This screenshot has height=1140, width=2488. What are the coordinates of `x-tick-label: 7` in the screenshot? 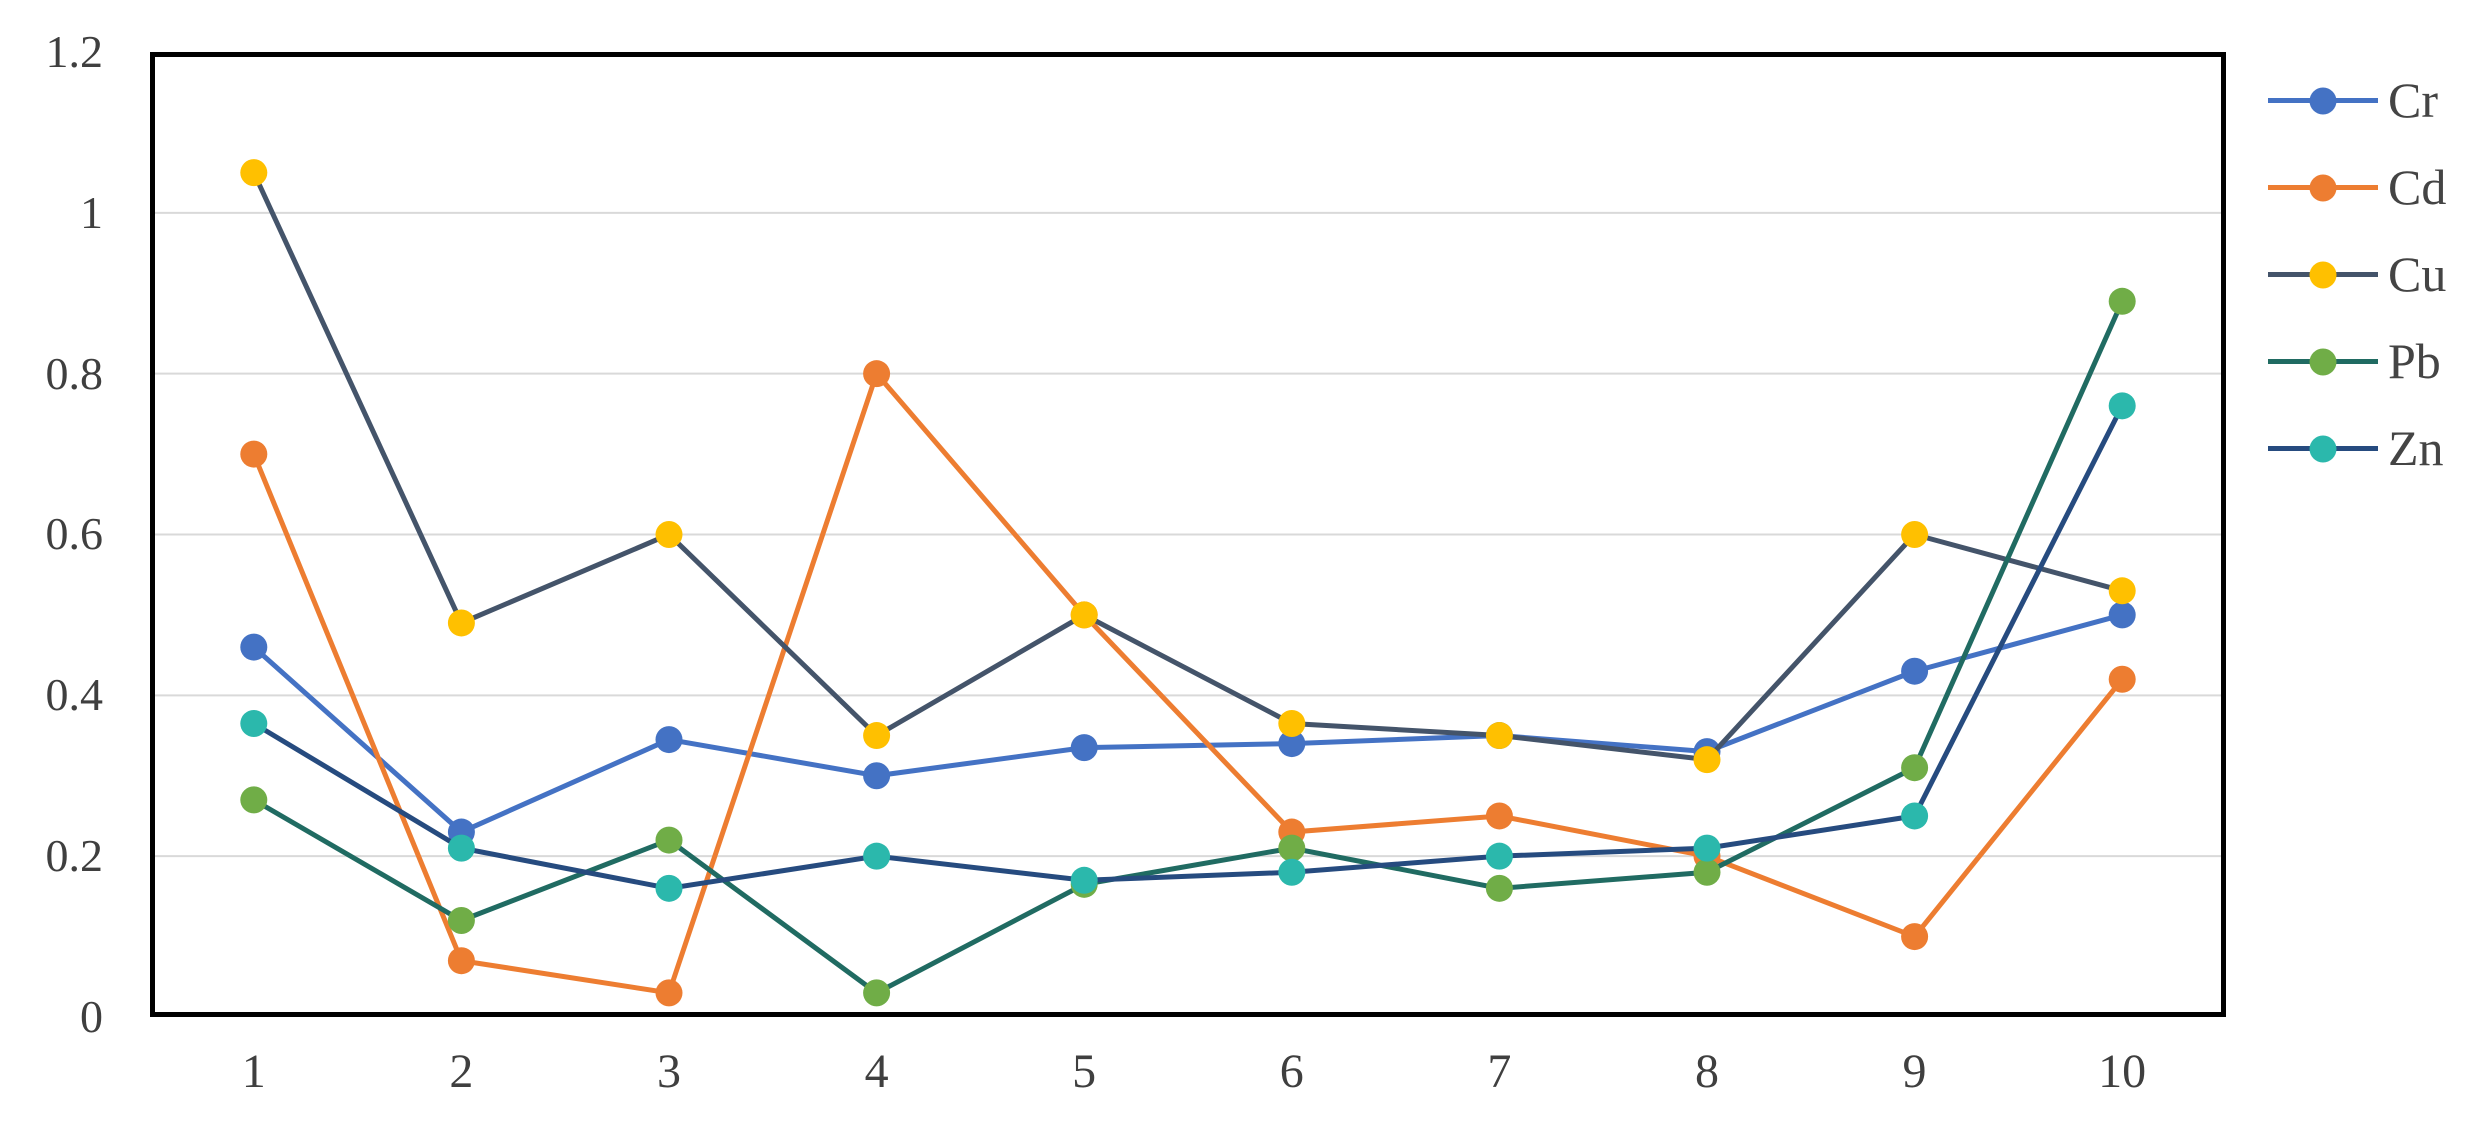 It's located at (1499, 1071).